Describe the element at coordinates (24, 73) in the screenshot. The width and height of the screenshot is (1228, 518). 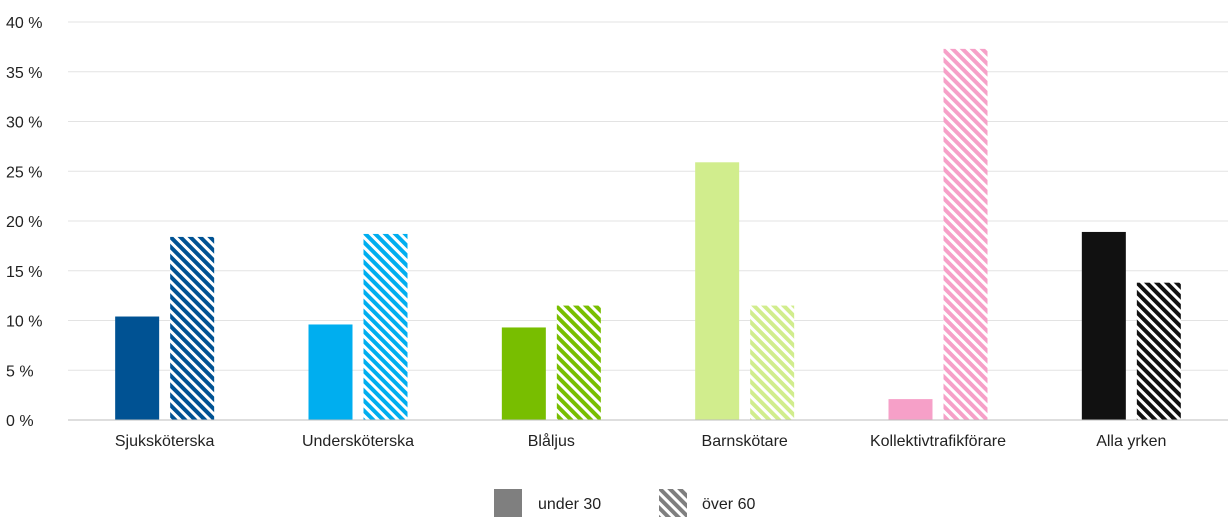
I see `y-tick-label: 35 %` at that location.